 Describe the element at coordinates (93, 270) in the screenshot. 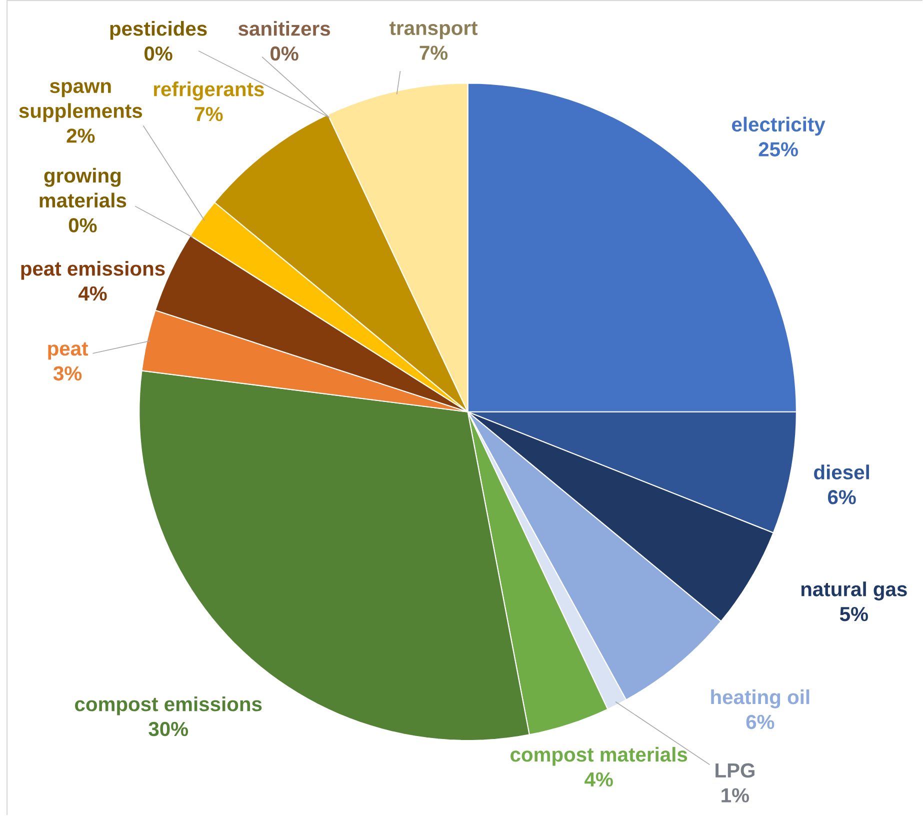

I see `slice-label: peat emissions` at that location.